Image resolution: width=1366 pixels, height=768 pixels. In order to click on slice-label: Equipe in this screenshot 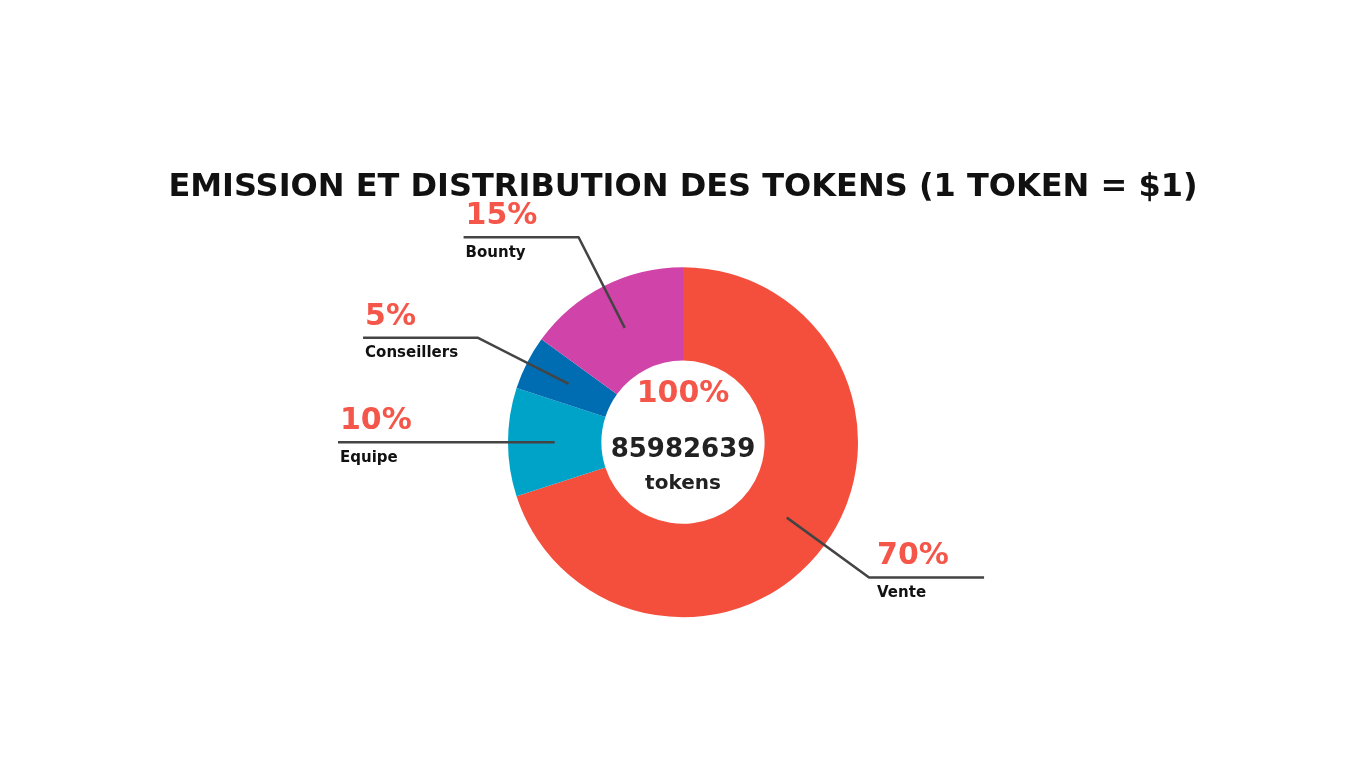, I will do `click(369, 456)`.